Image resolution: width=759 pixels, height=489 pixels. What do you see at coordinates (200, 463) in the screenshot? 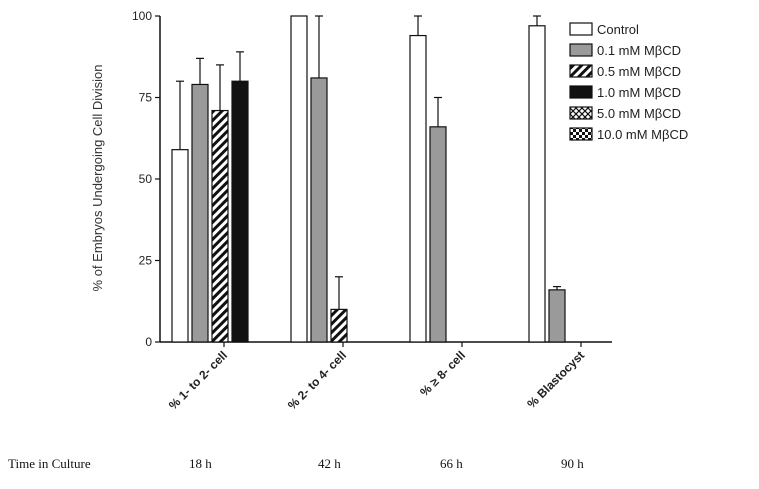
I see `time-value: 18 h` at bounding box center [200, 463].